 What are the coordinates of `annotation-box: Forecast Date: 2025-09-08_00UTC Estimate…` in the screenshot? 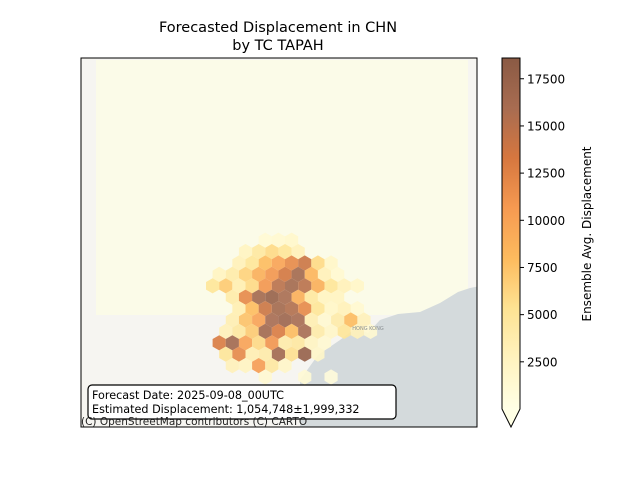 It's located at (242, 402).